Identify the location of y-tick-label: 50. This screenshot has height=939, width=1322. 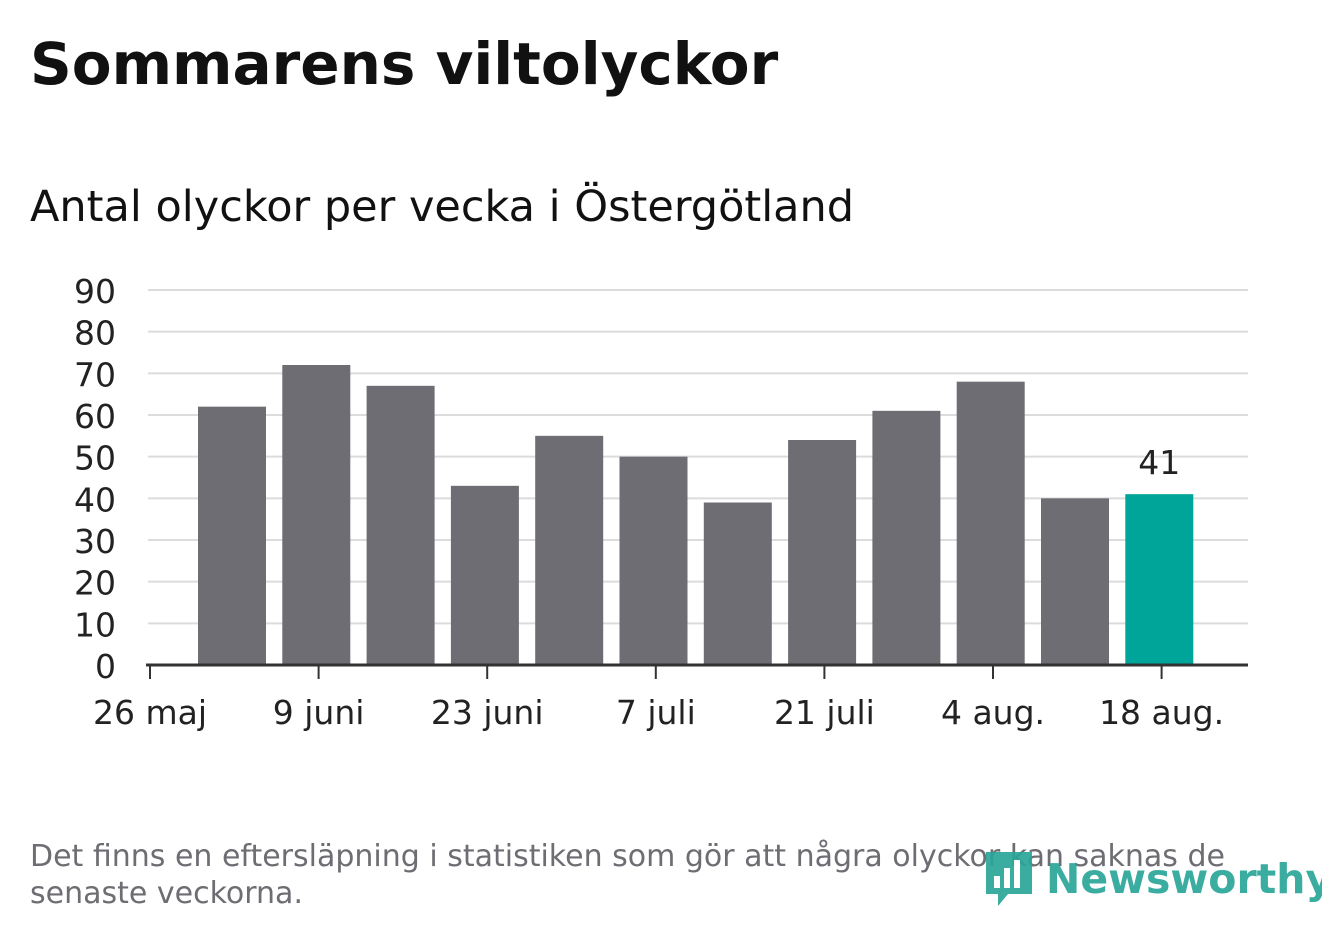
(95, 458).